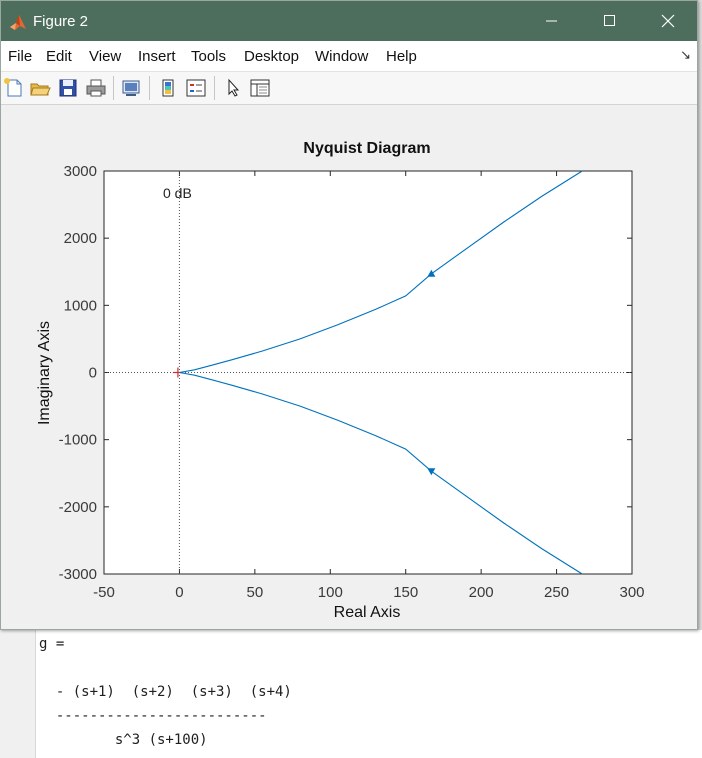  I want to click on fraction-bar-line: -------------------------, so click(153, 716).